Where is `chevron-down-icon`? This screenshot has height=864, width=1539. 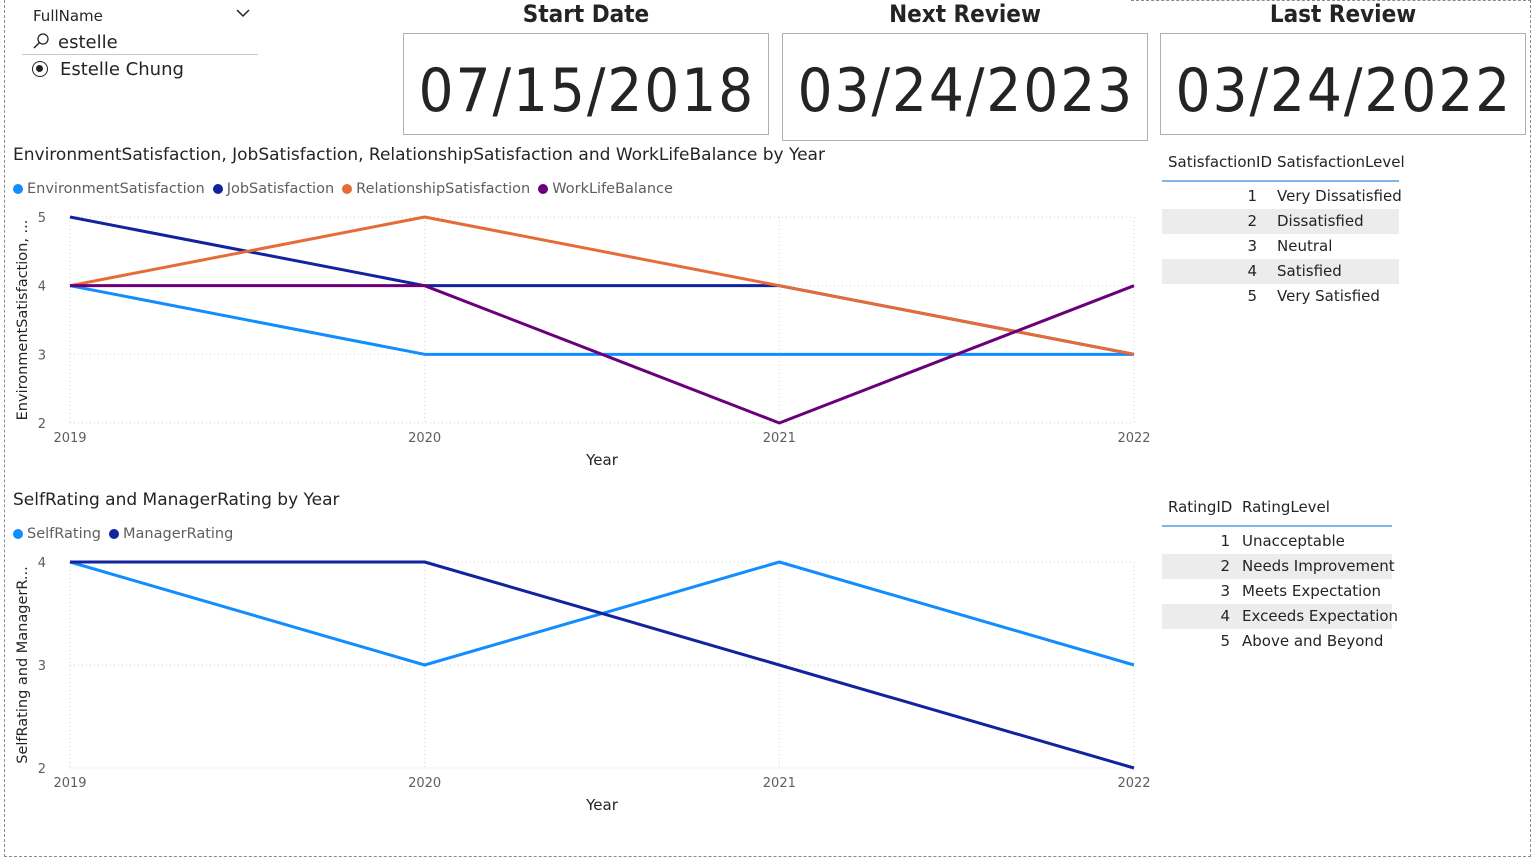
chevron-down-icon is located at coordinates (243, 13).